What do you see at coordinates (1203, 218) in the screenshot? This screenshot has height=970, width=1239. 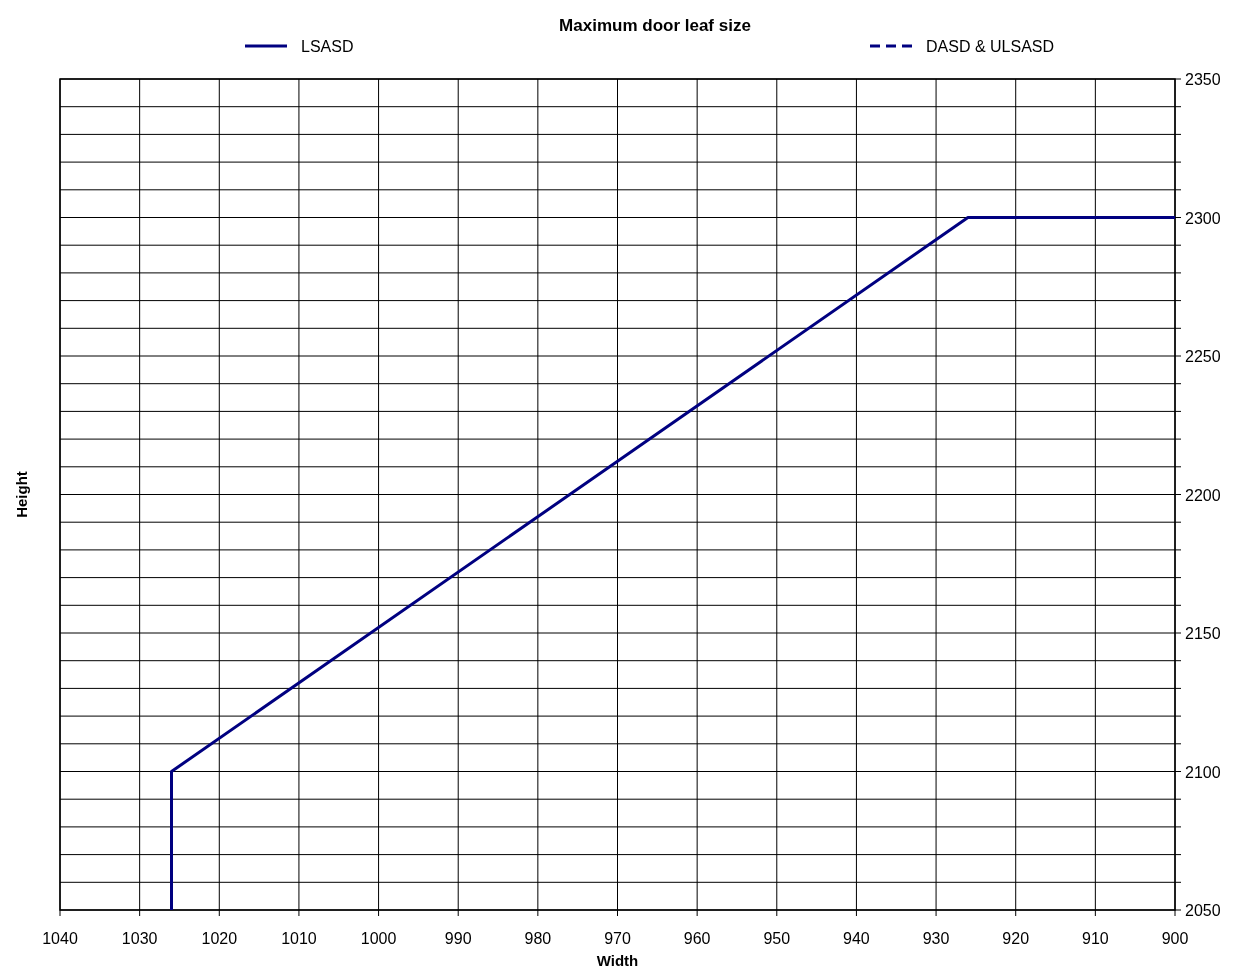 I see `y-tick-label: 2300` at bounding box center [1203, 218].